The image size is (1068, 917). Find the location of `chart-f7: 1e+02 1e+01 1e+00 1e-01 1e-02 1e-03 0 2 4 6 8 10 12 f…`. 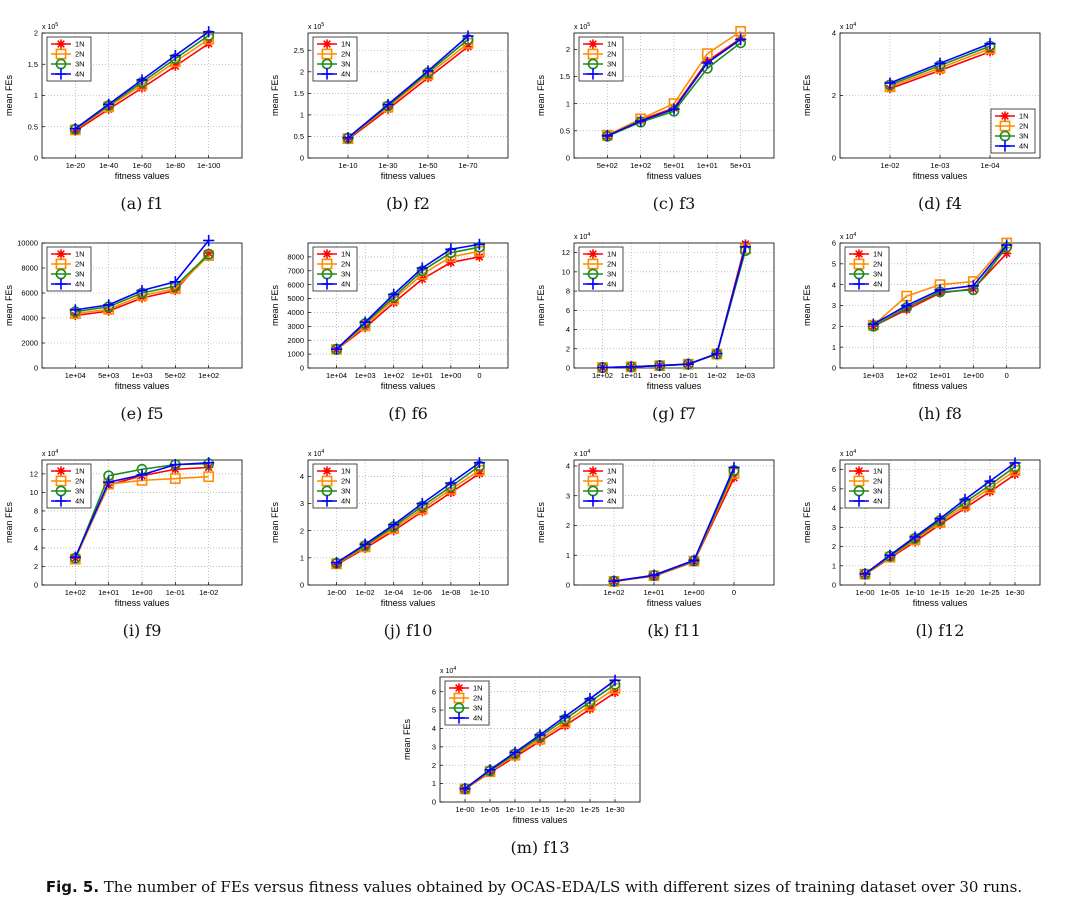

chart-f7: 1e+02 1e+01 1e+00 1e-01 1e-02 1e-03 0 2 4 6 8 10 12 f… is located at coordinates (655, 311).